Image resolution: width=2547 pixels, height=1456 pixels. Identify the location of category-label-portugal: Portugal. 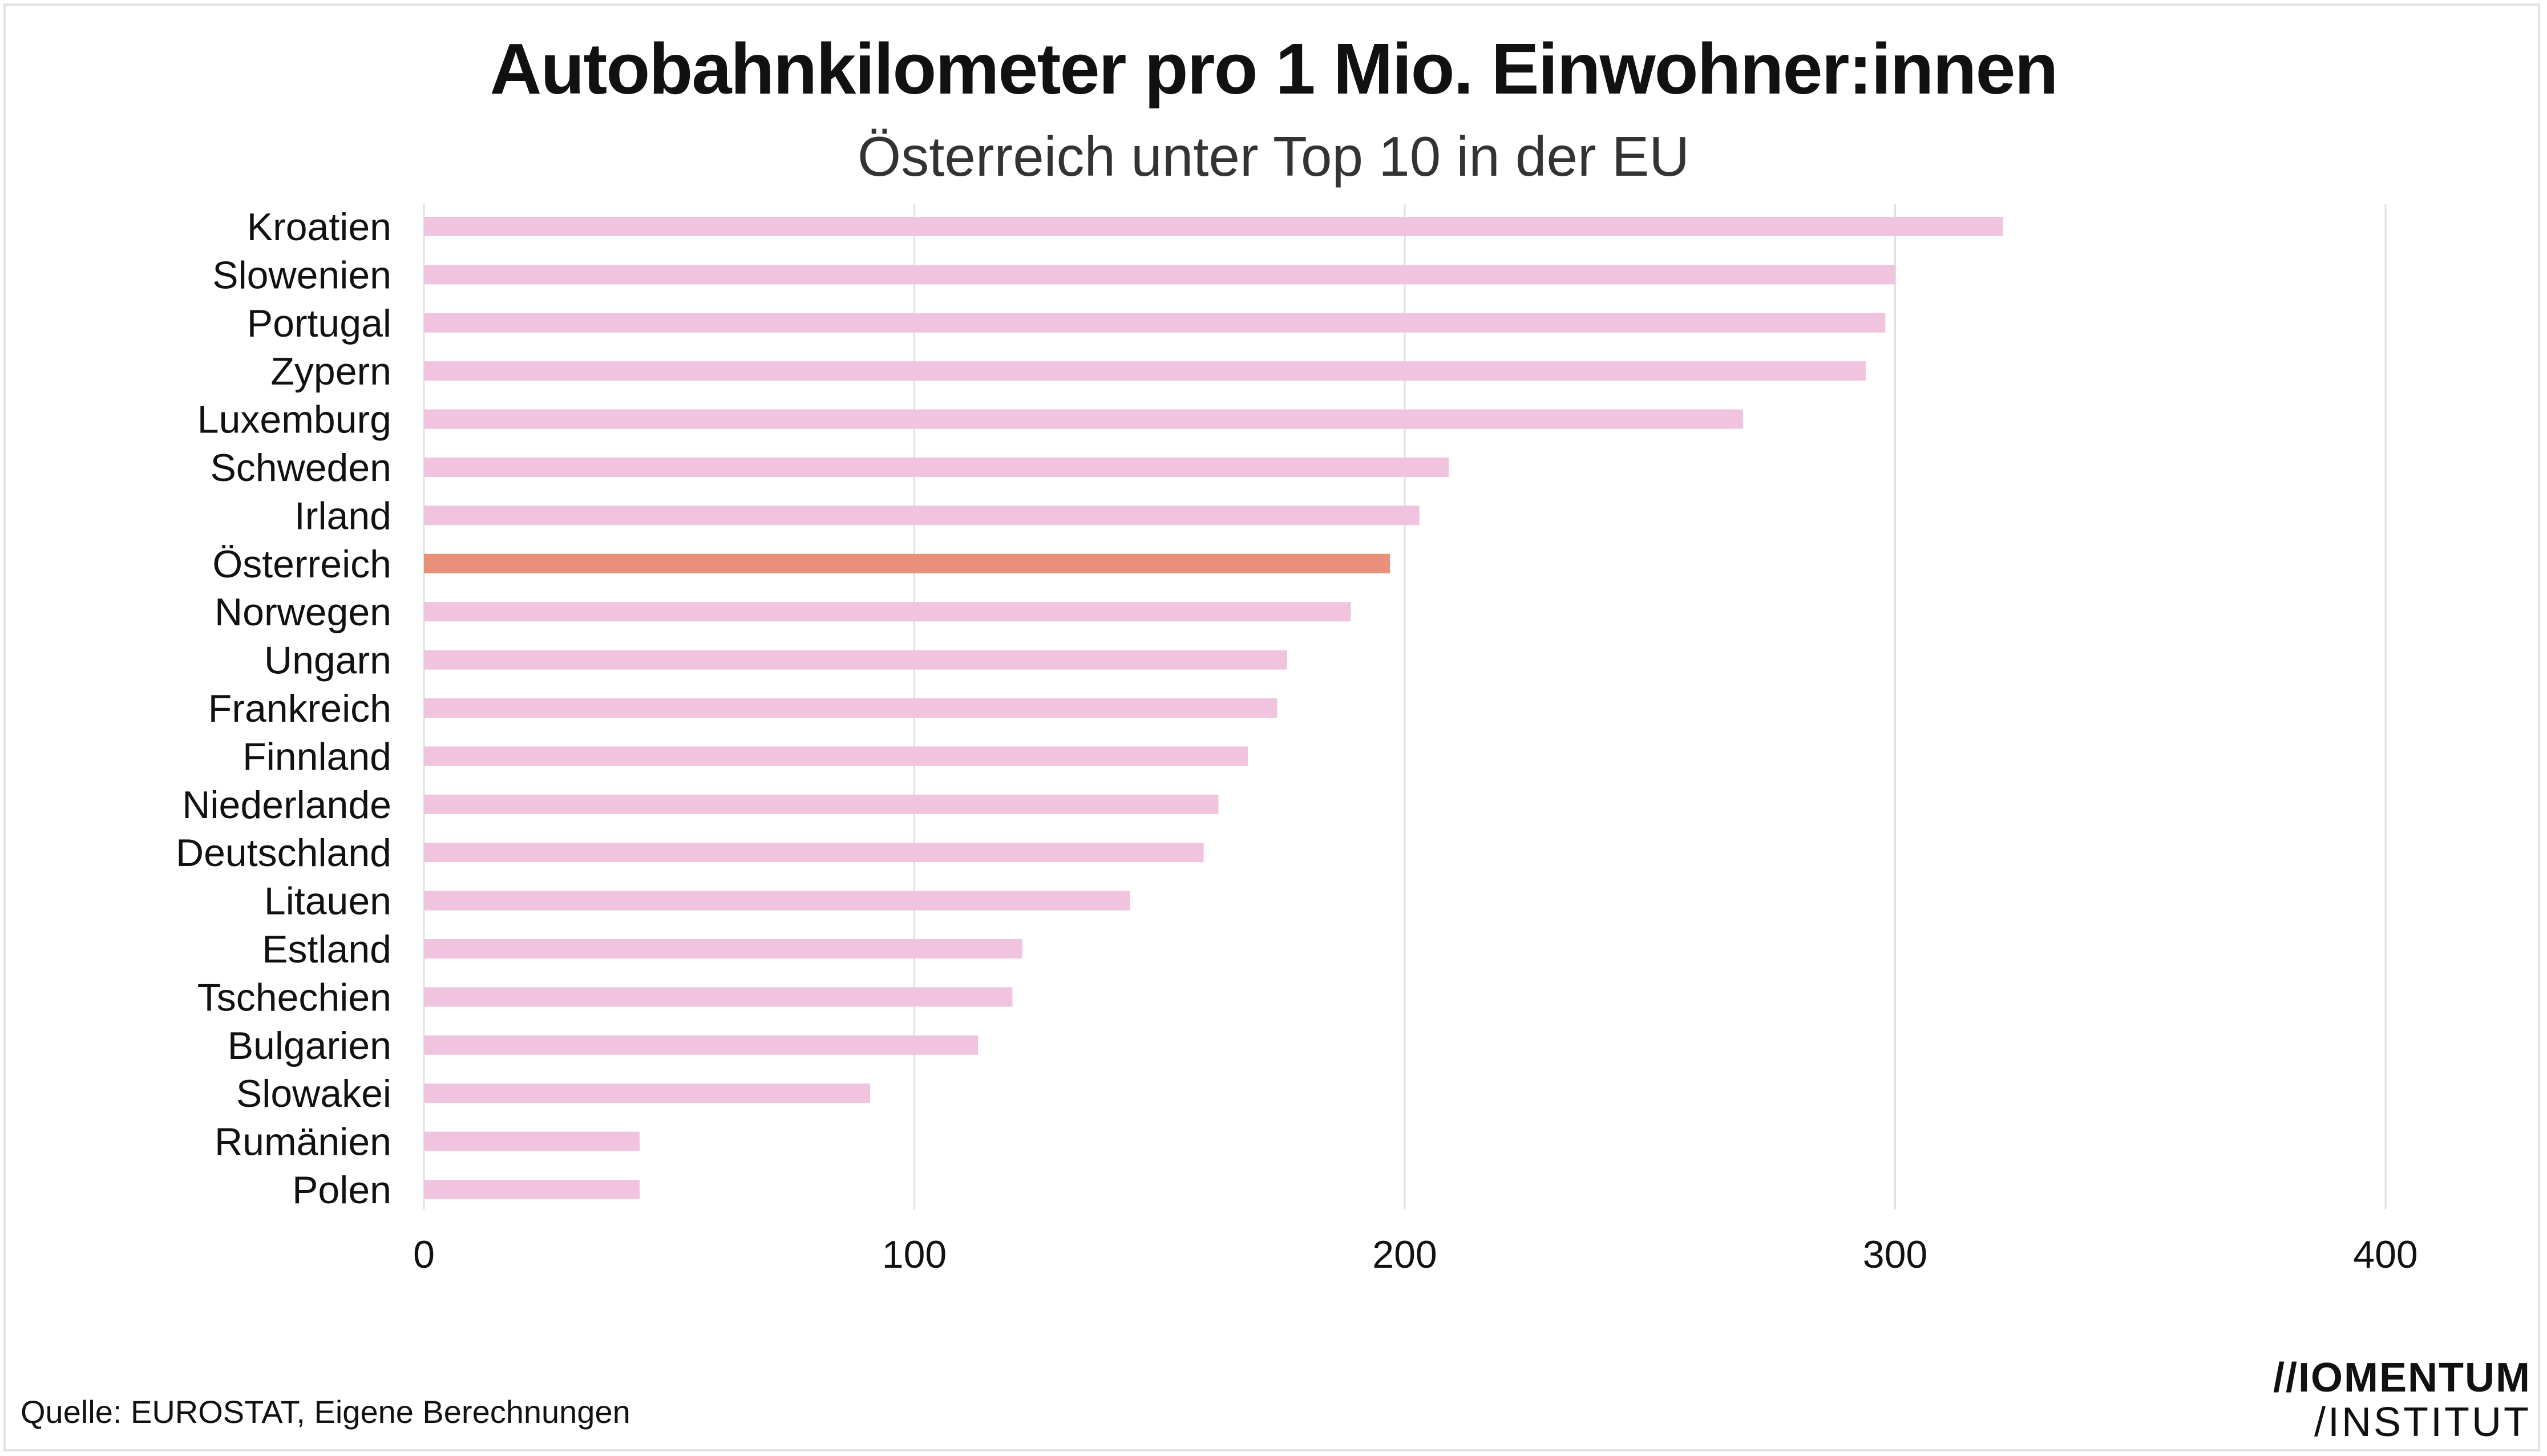
(319, 323).